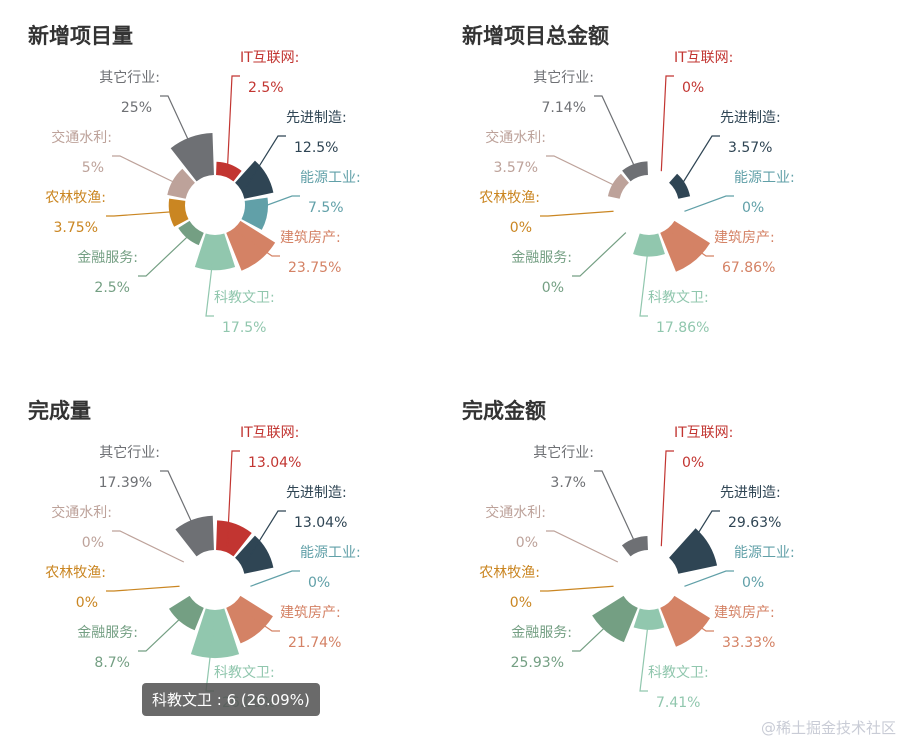 The height and width of the screenshot is (745, 904). Describe the element at coordinates (112, 663) in the screenshot. I see `slice-percent-label: 8.7%` at that location.